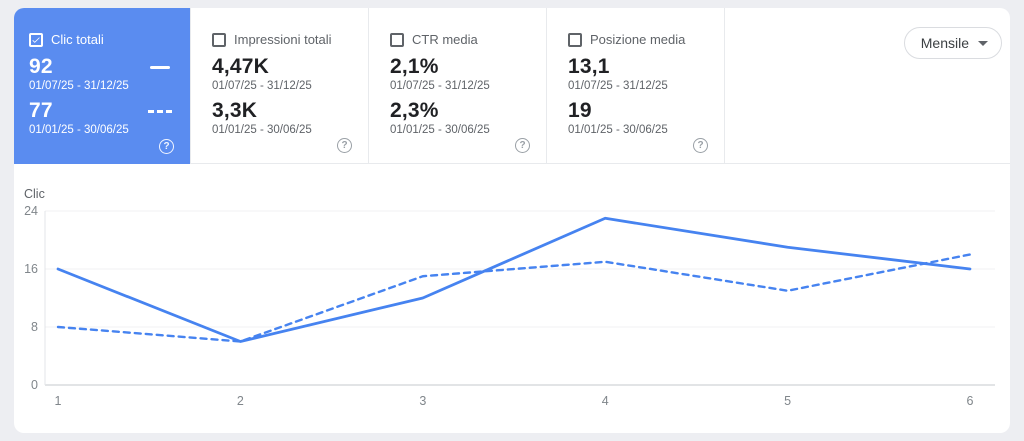 Image resolution: width=1024 pixels, height=441 pixels. I want to click on y-axis-tick-label: 0, so click(34, 385).